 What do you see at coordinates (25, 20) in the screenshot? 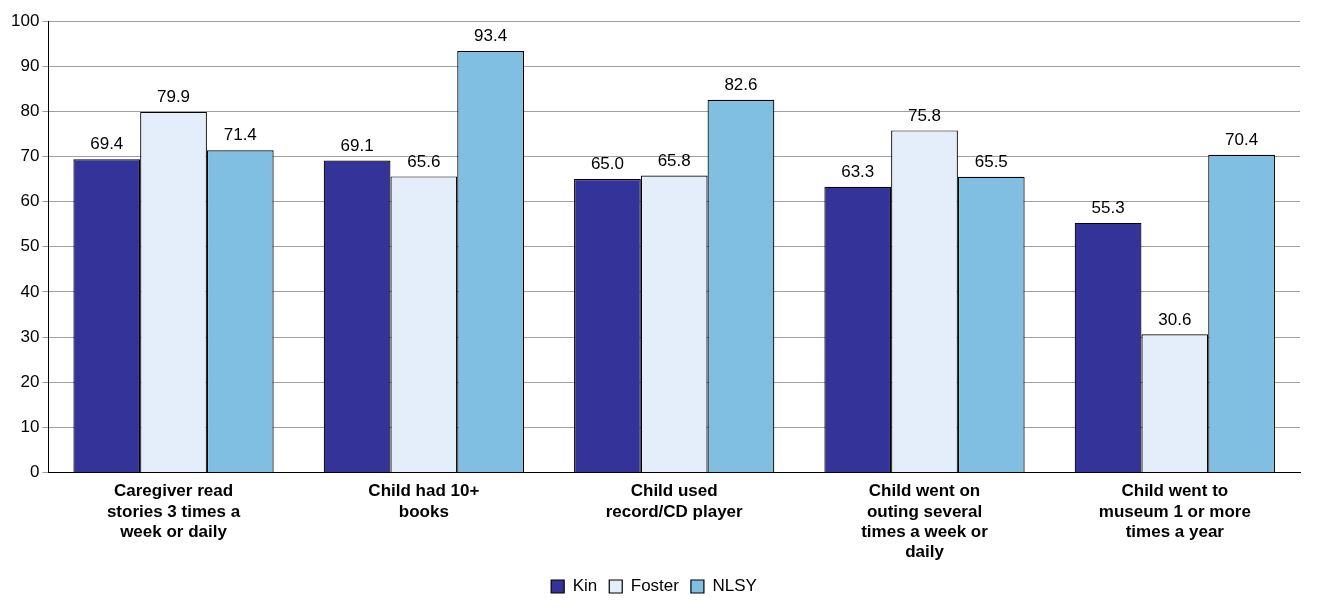
I see `y-tick-label: 100` at bounding box center [25, 20].